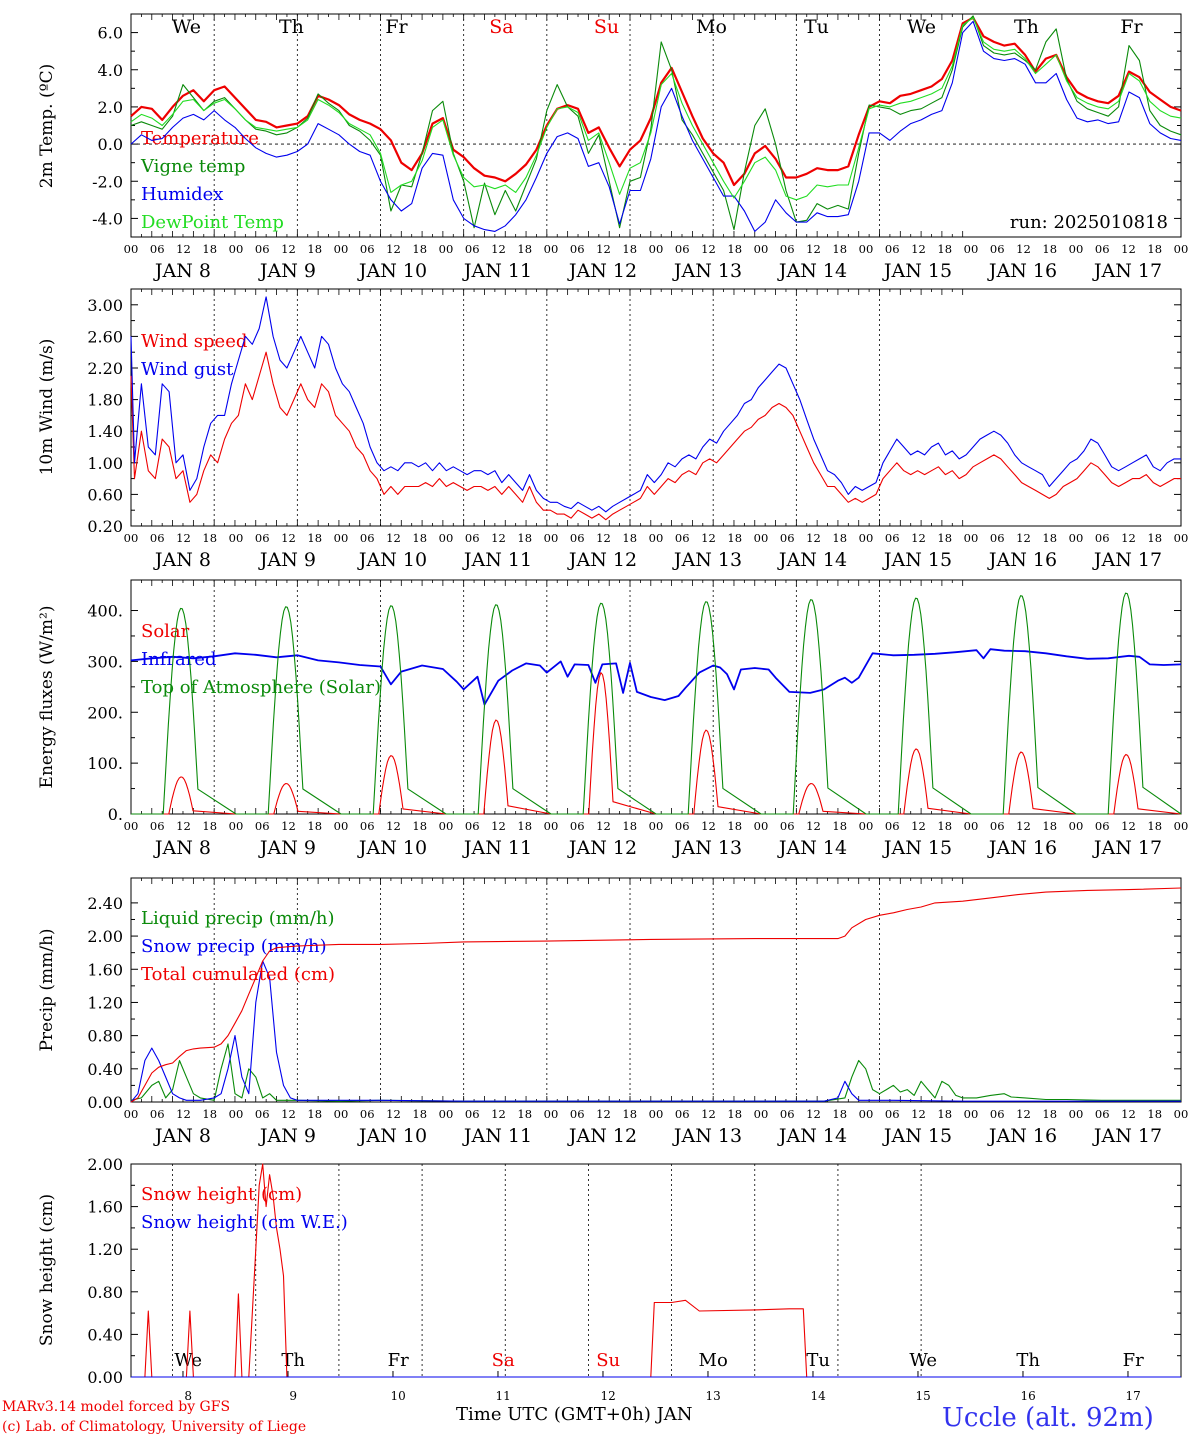 The height and width of the screenshot is (1440, 1194). Describe the element at coordinates (656, 703) in the screenshot. I see `series-line-green` at that location.